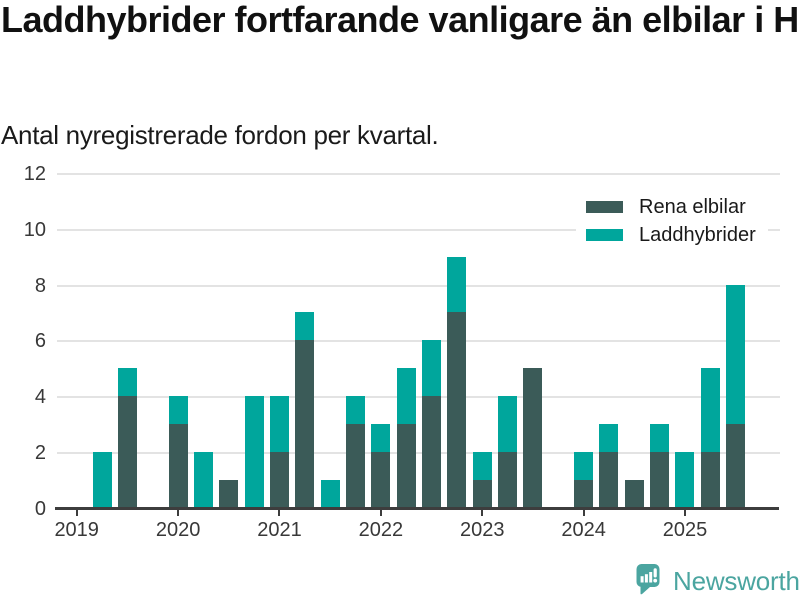 Image resolution: width=800 pixels, height=600 pixels. I want to click on x-axis-tick-2021, so click(279, 513).